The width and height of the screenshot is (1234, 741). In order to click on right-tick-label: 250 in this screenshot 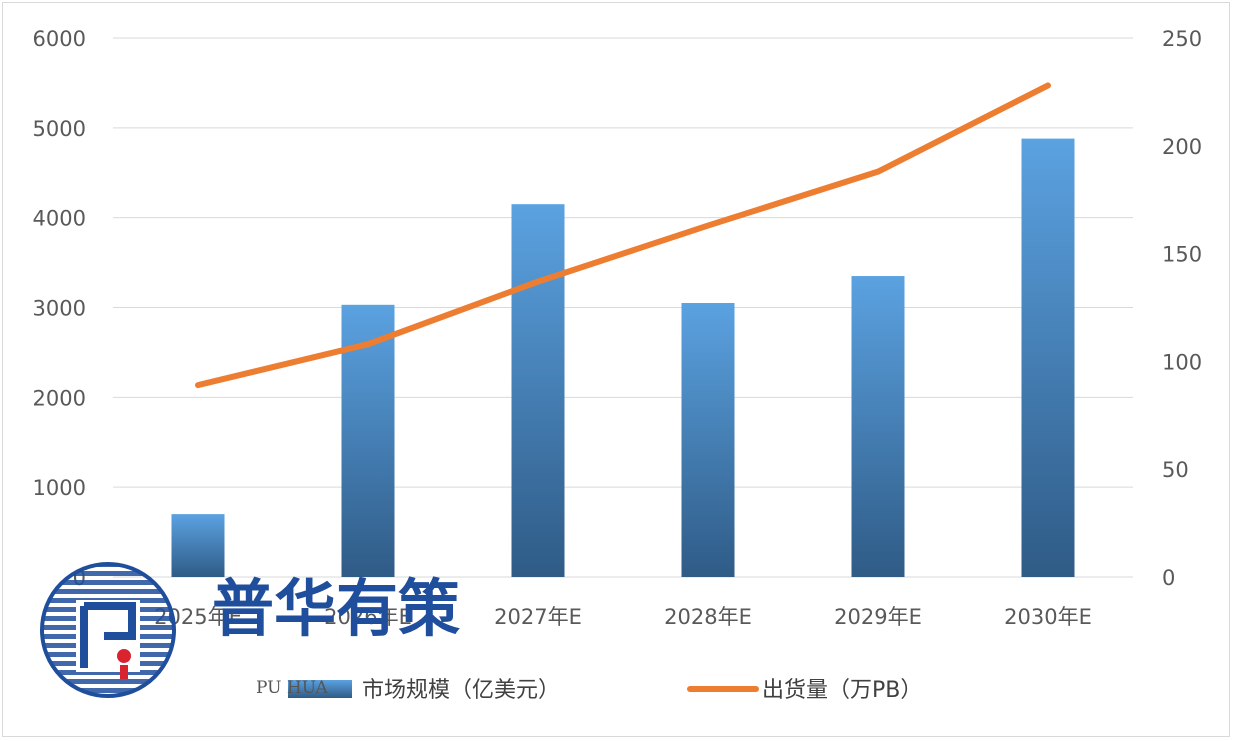, I will do `click(1182, 39)`.